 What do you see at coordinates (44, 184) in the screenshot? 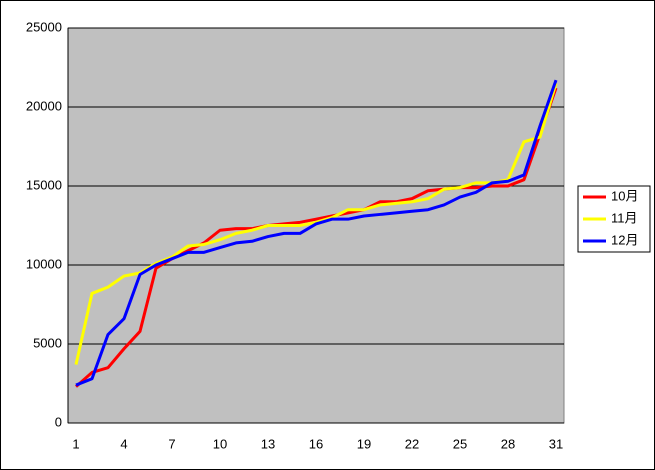
I see `y-tick-label: 15000` at bounding box center [44, 184].